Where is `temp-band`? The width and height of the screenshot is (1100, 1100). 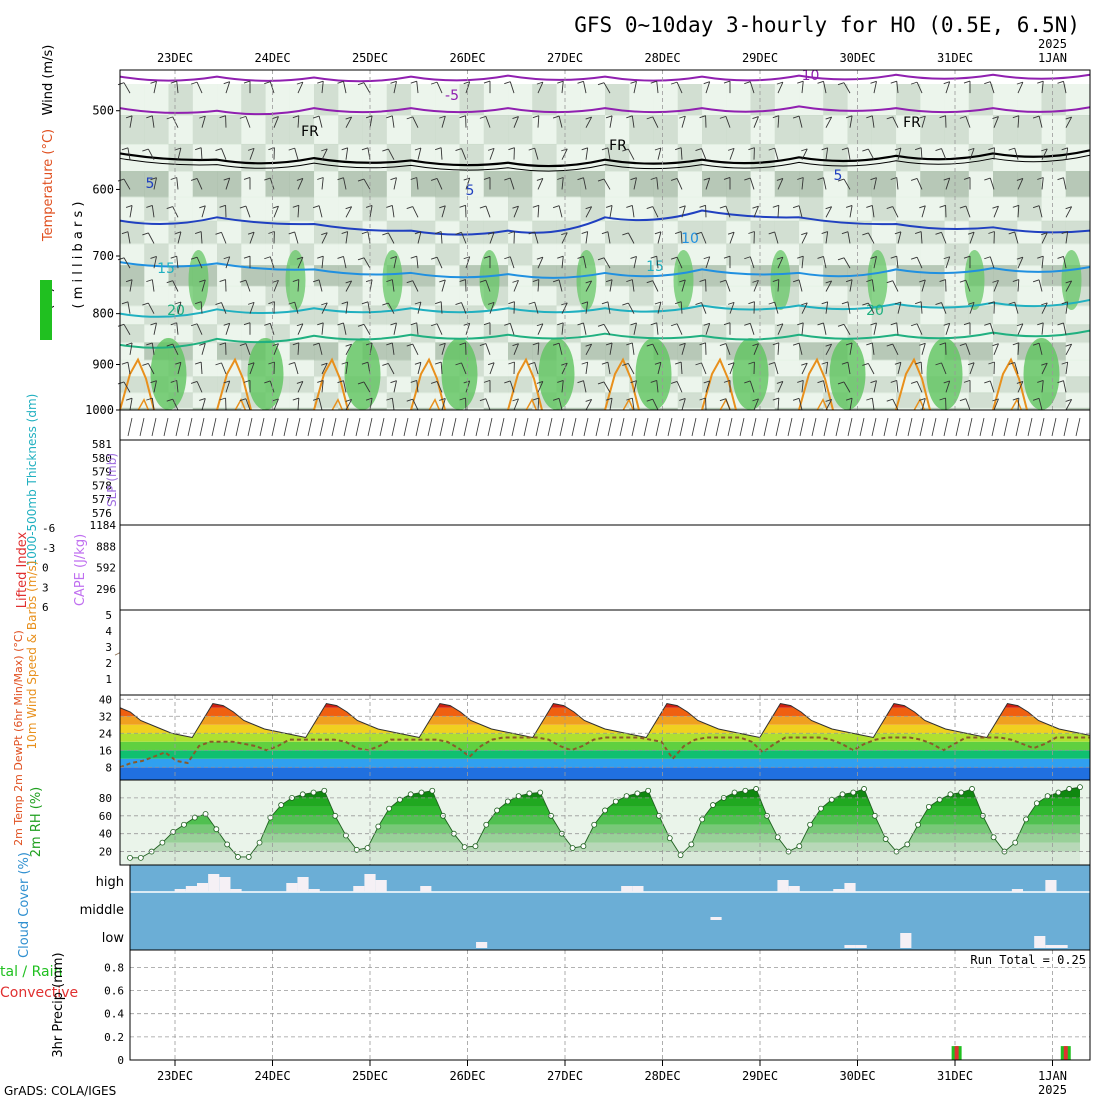 temp-band is located at coordinates (605, 773).